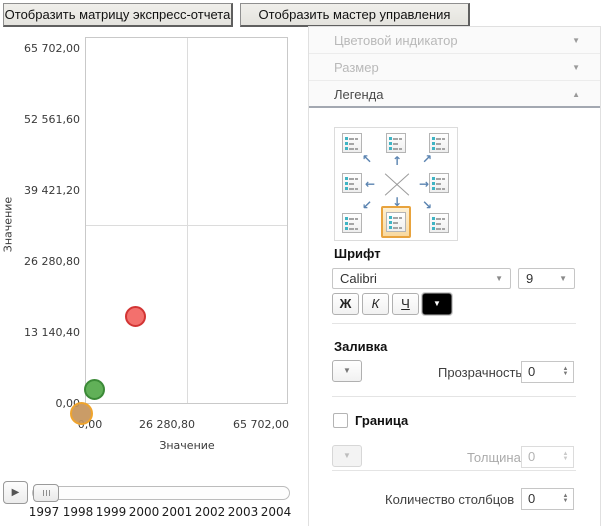 This screenshot has height=526, width=604. Describe the element at coordinates (439, 143) in the screenshot. I see `legend-position-top-right` at that location.